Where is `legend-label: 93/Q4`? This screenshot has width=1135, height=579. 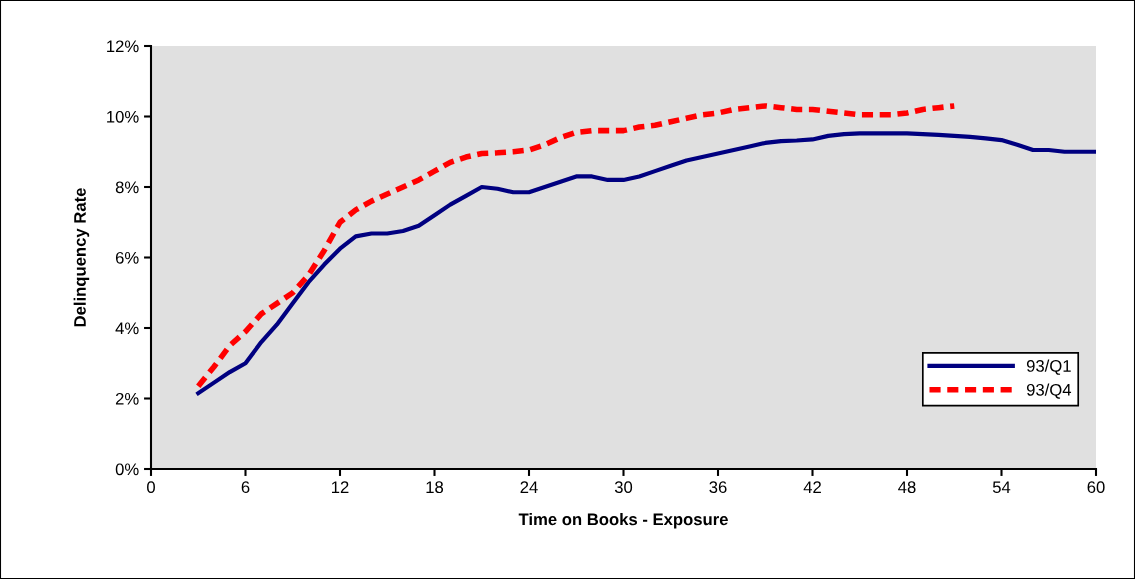 legend-label: 93/Q4 is located at coordinates (1049, 391).